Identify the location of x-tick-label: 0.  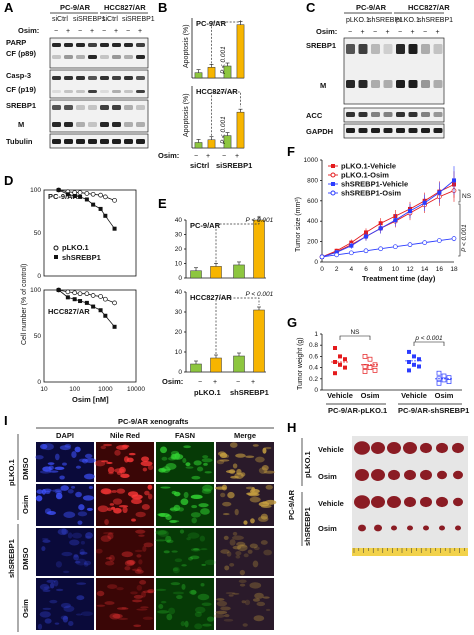
(322, 269).